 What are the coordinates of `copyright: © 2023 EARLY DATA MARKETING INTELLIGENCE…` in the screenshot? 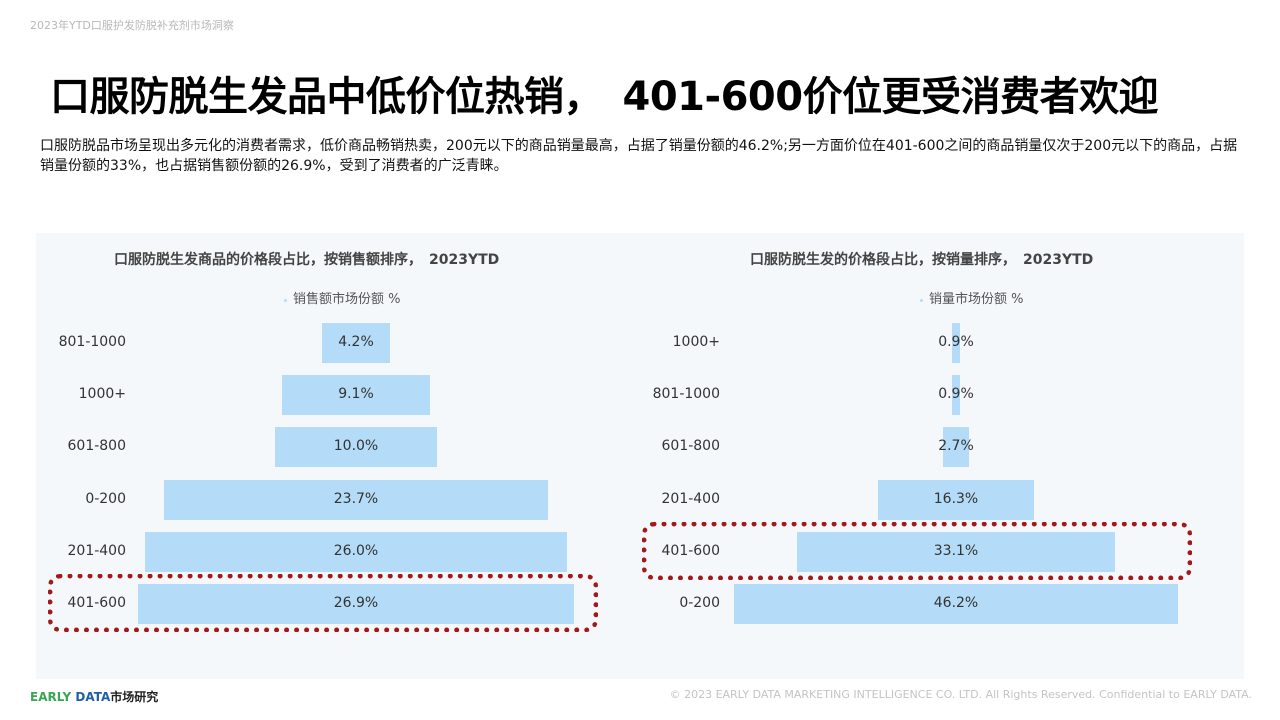 It's located at (960, 694).